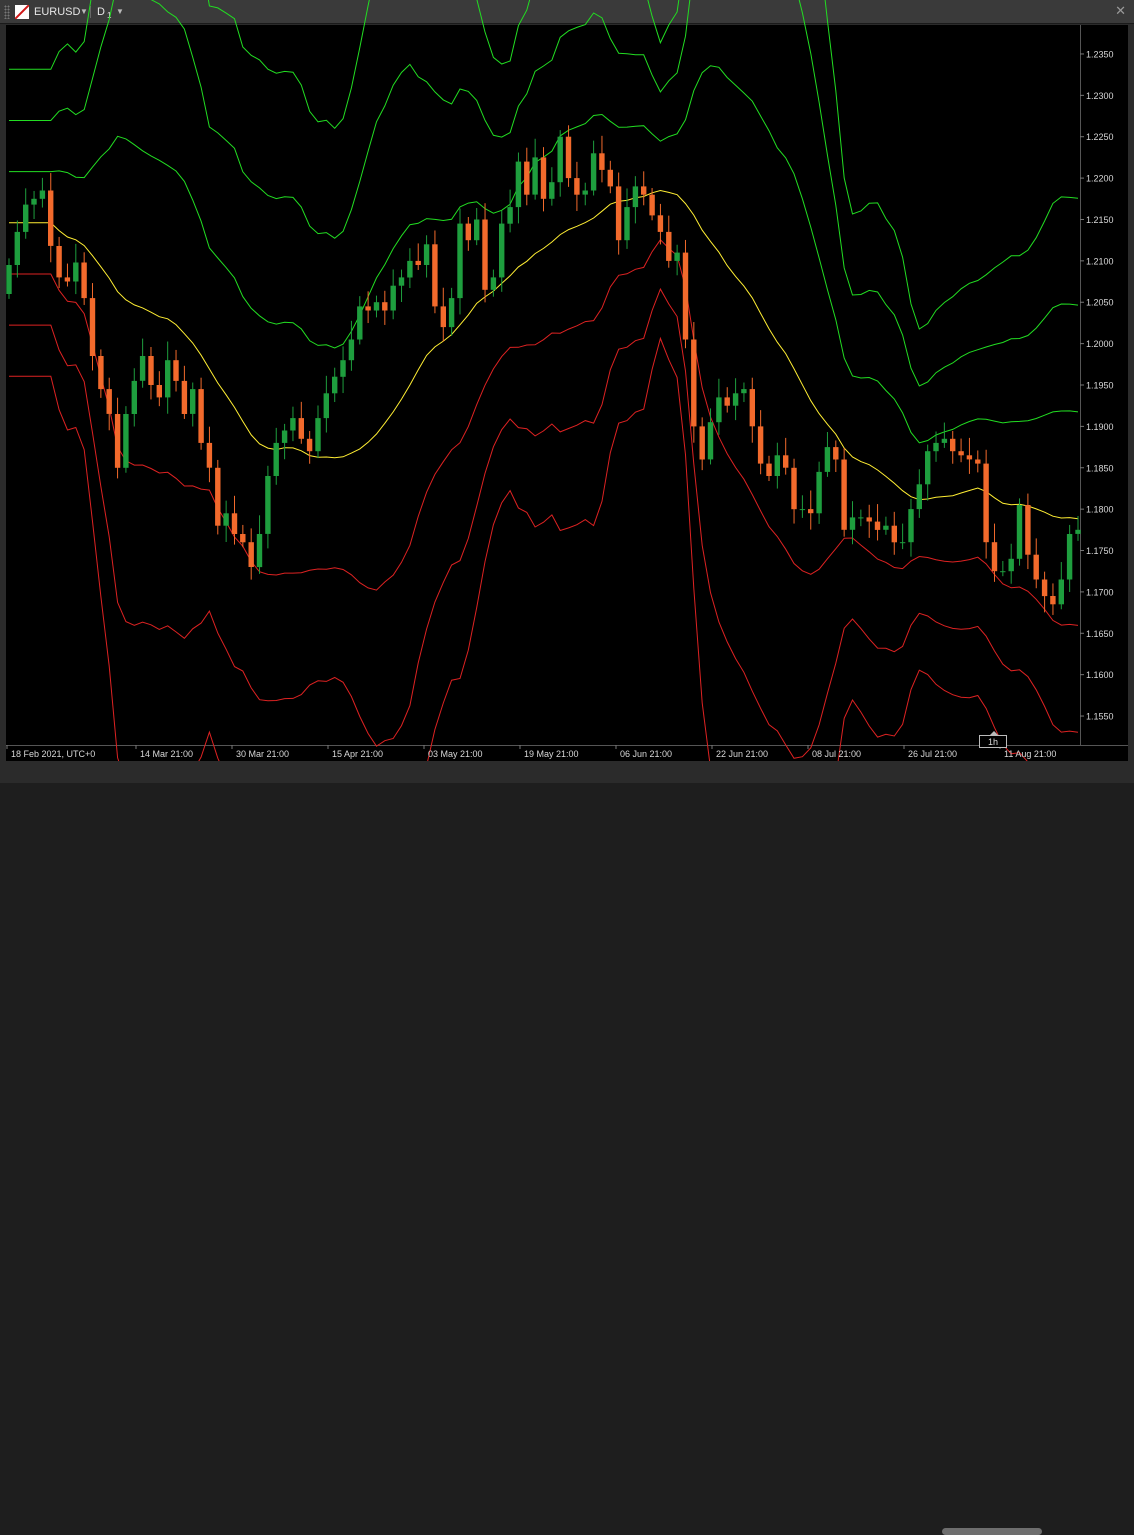 The width and height of the screenshot is (1134, 1535). I want to click on timeframe-period: 1, so click(109, 15).